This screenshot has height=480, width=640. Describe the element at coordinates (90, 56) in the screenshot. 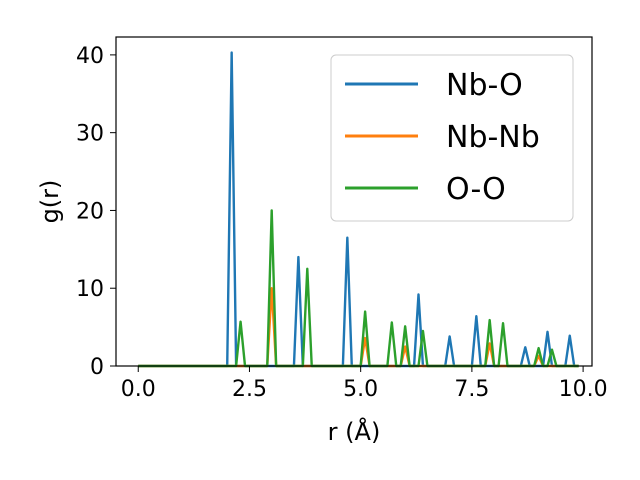

I see `y-tick-label: 40` at that location.